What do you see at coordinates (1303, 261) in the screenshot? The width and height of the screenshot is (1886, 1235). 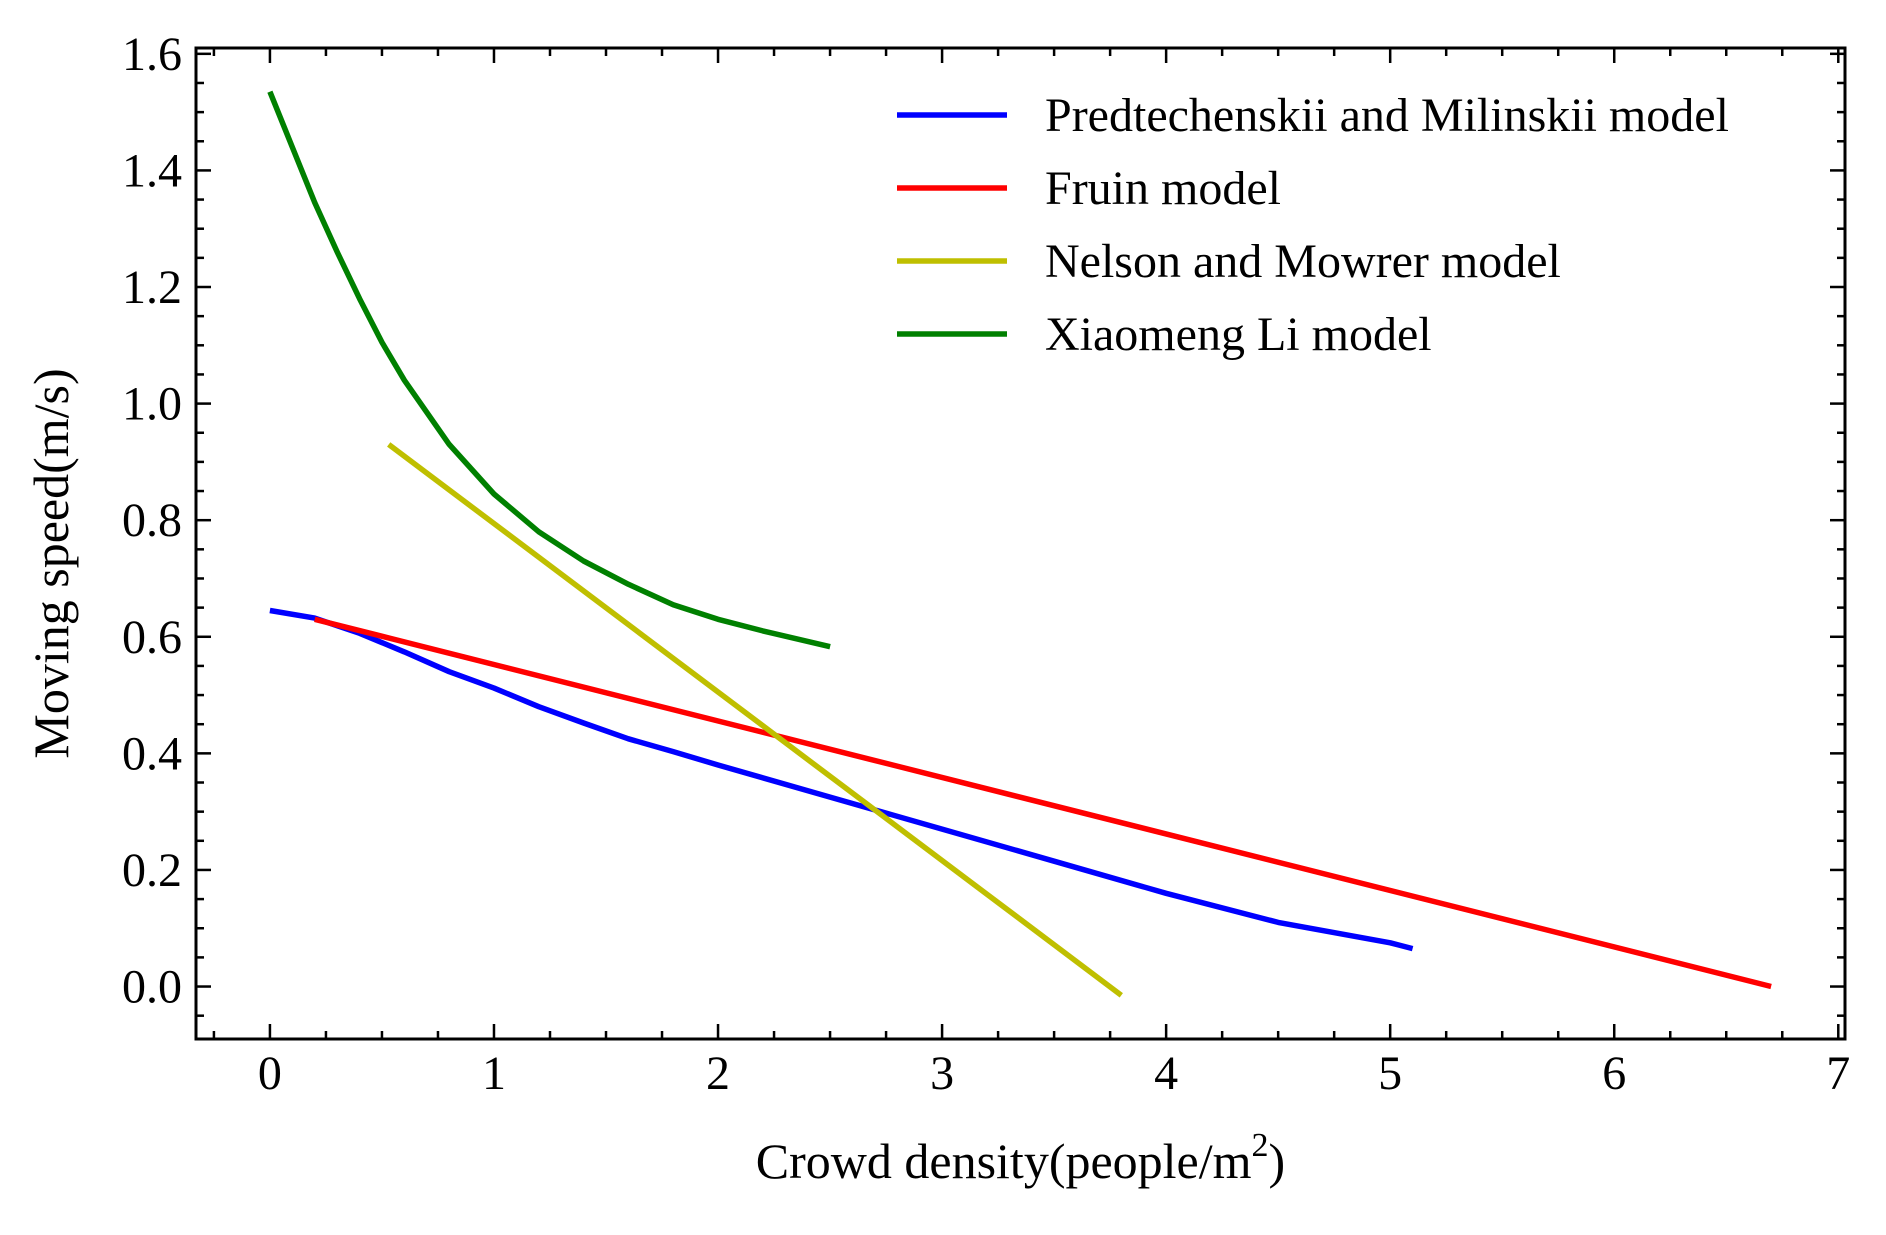 I see `legend-label: Nelson and Mowrer model` at bounding box center [1303, 261].